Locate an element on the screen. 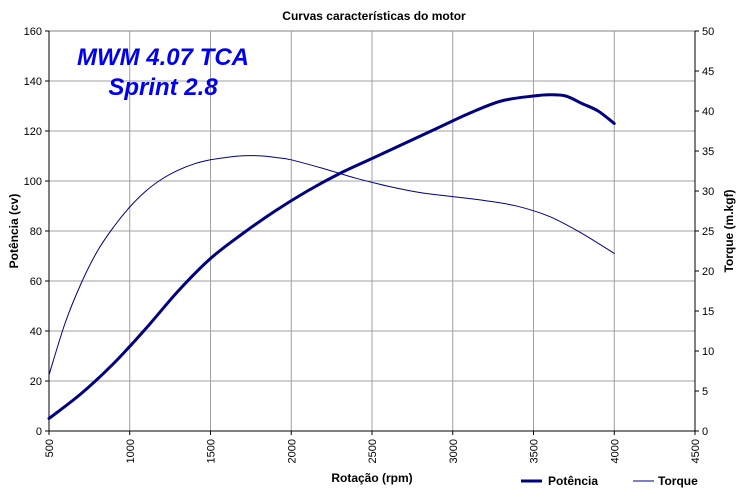 The width and height of the screenshot is (749, 500). x-tick-label: 500 is located at coordinates (50, 448).